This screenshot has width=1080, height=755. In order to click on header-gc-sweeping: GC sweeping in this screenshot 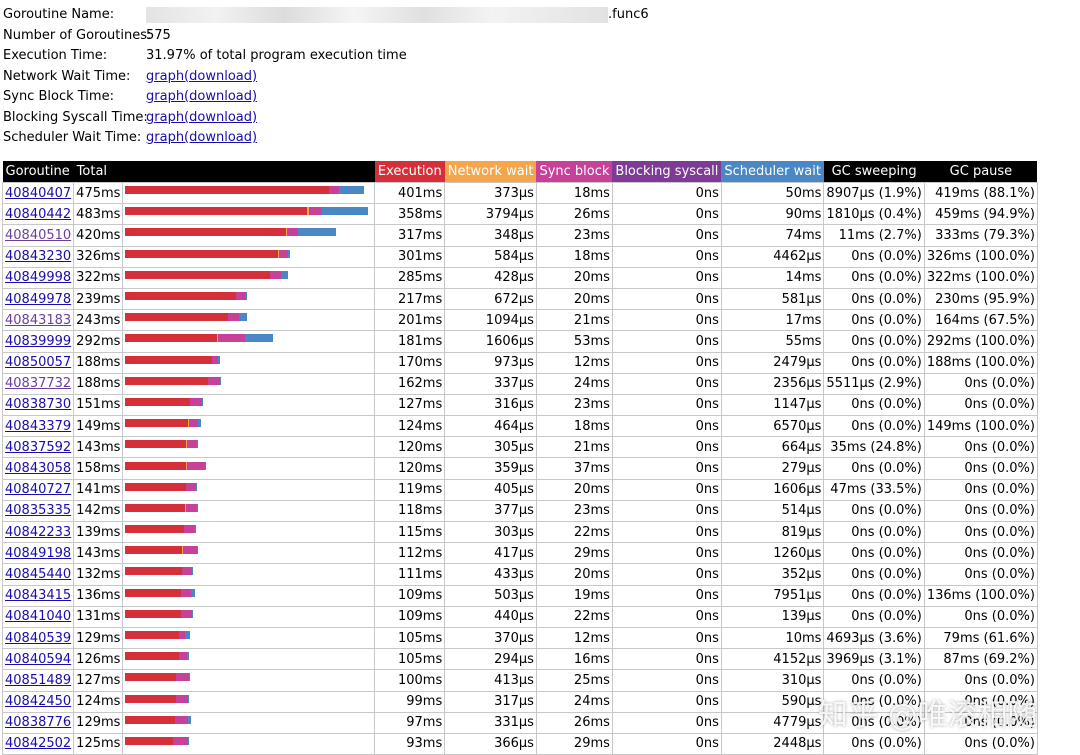, I will do `click(874, 172)`.